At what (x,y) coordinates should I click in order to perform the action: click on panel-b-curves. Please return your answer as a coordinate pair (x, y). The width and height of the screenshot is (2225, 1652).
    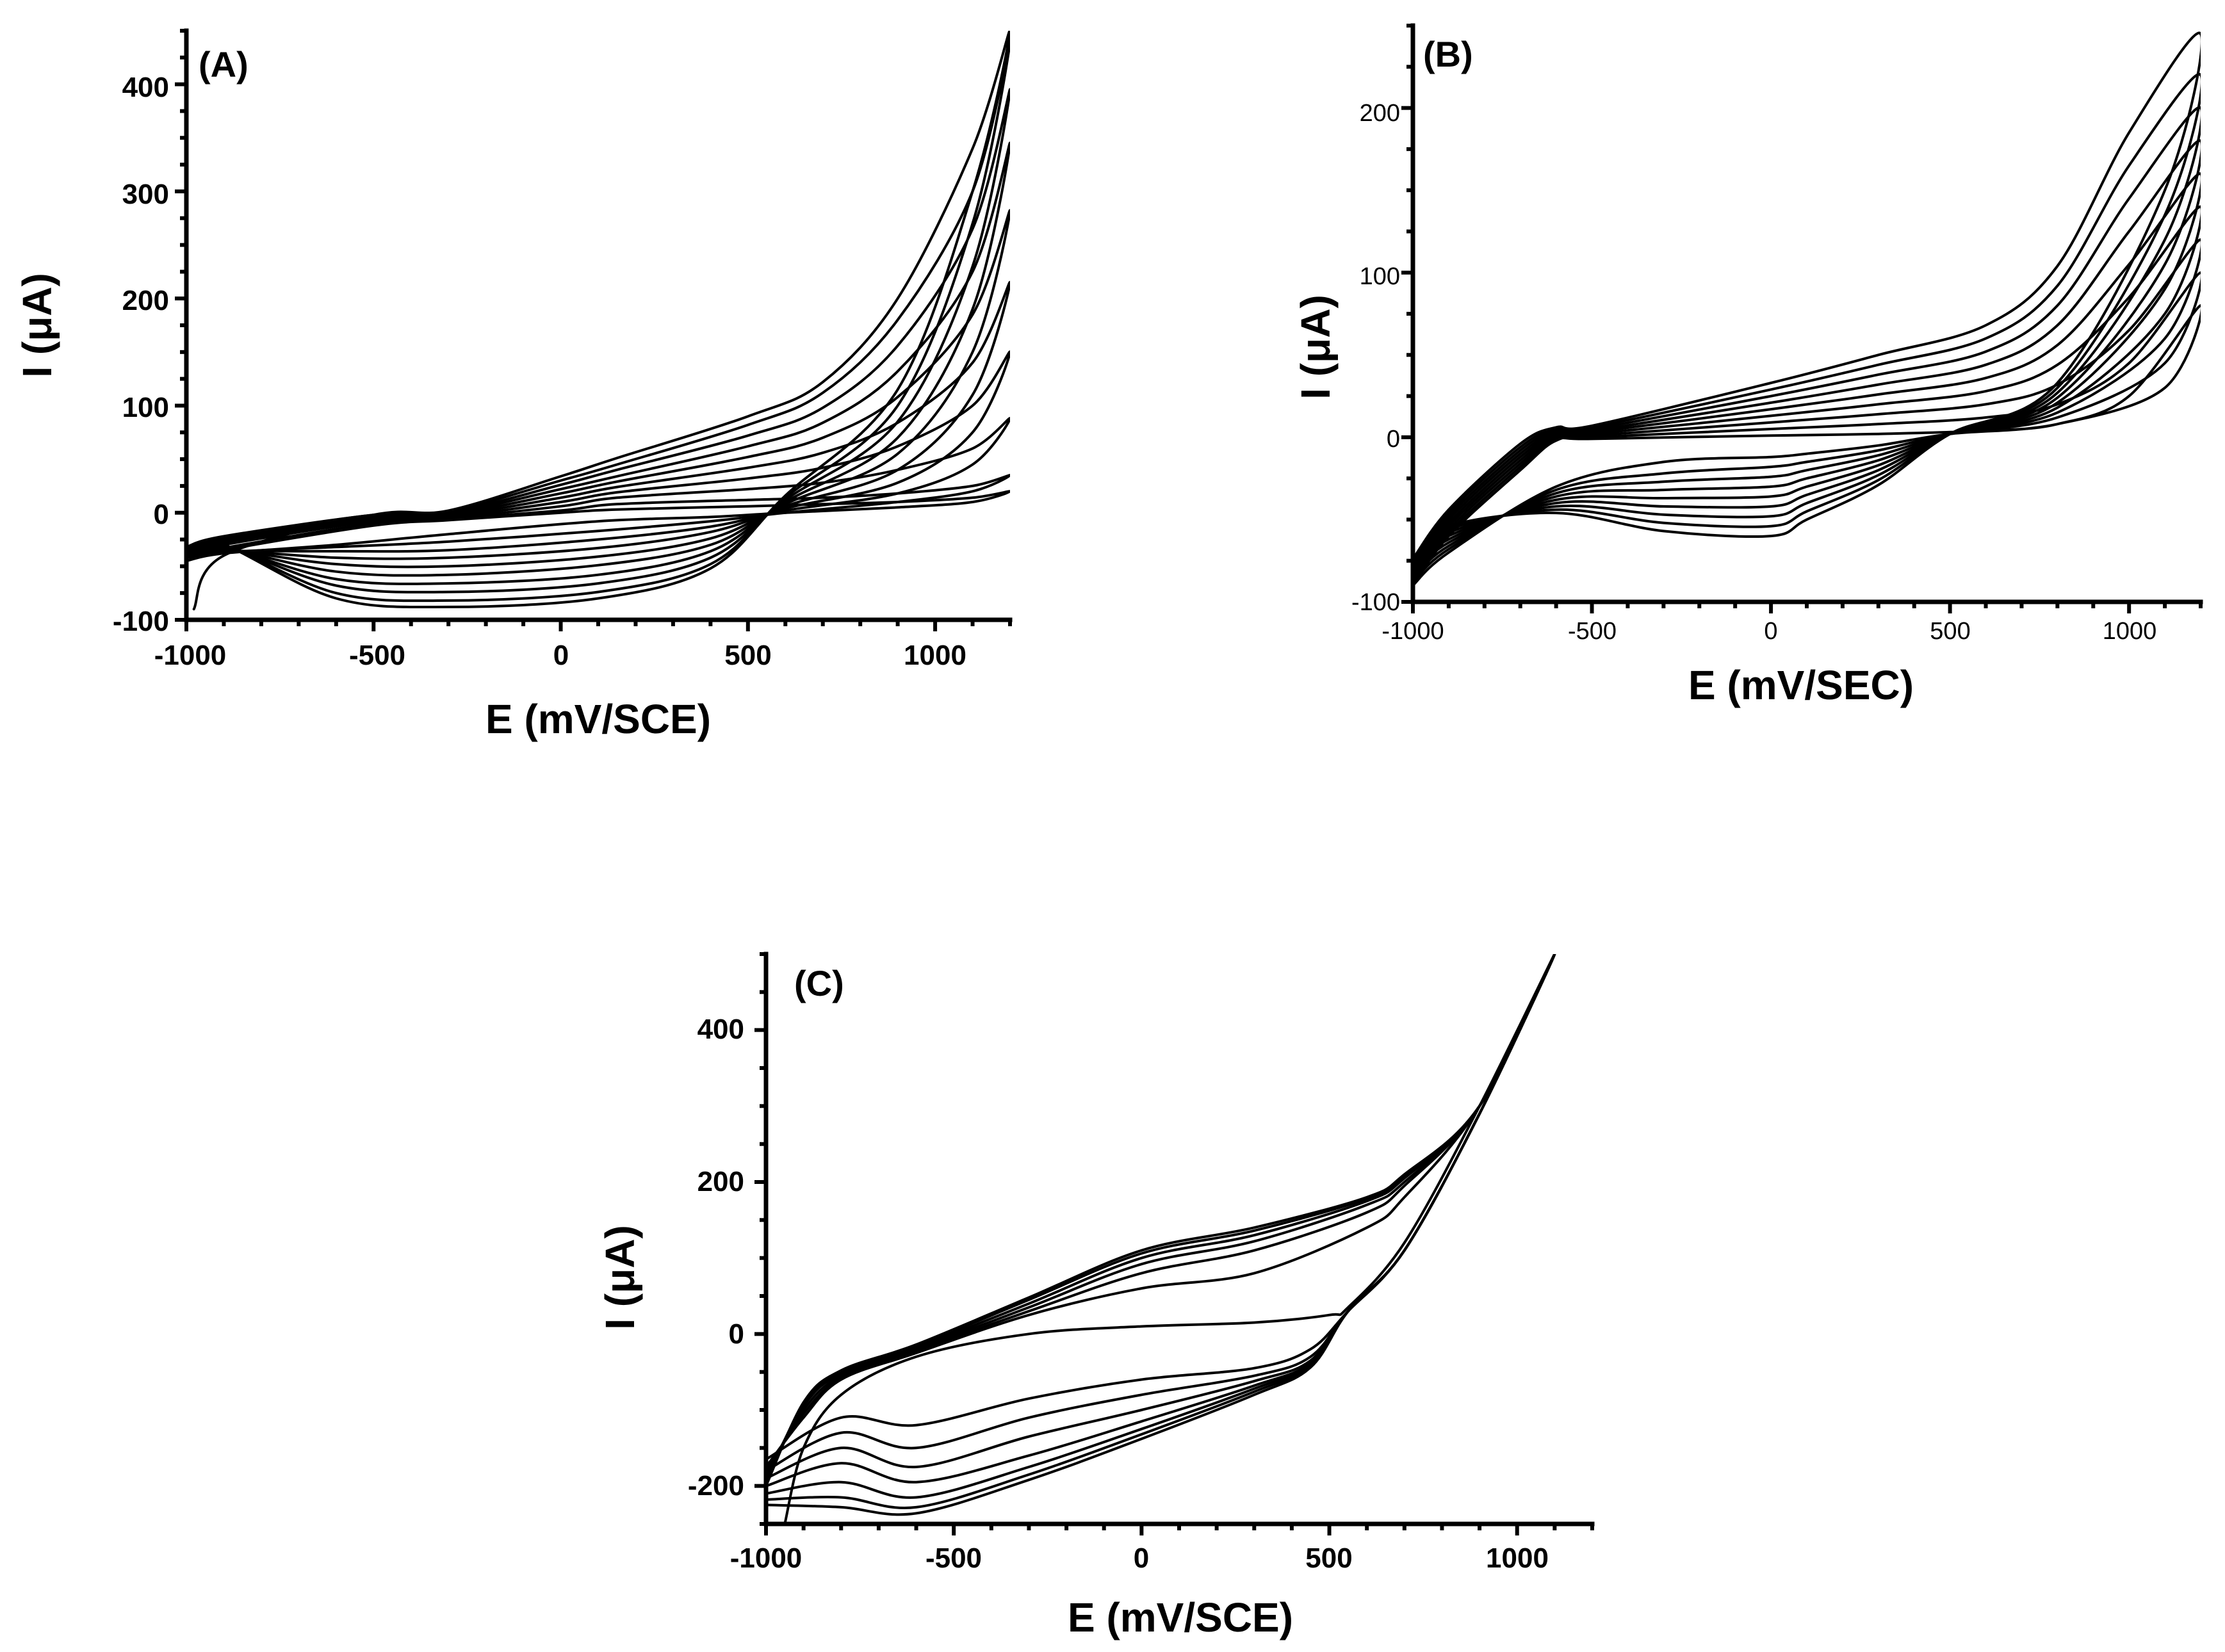
    Looking at the image, I should click on (1807, 309).